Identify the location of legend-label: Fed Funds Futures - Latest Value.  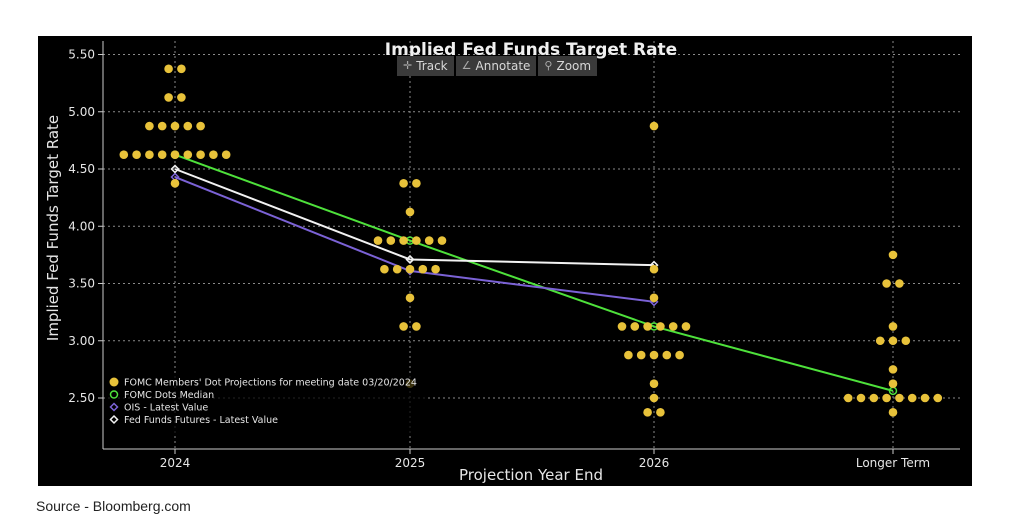
(201, 420).